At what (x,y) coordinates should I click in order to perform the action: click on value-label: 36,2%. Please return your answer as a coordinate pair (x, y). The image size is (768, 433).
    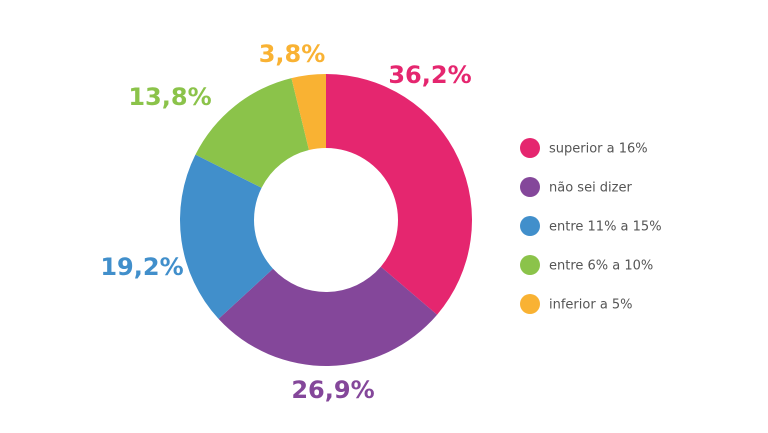
    Looking at the image, I should click on (429, 75).